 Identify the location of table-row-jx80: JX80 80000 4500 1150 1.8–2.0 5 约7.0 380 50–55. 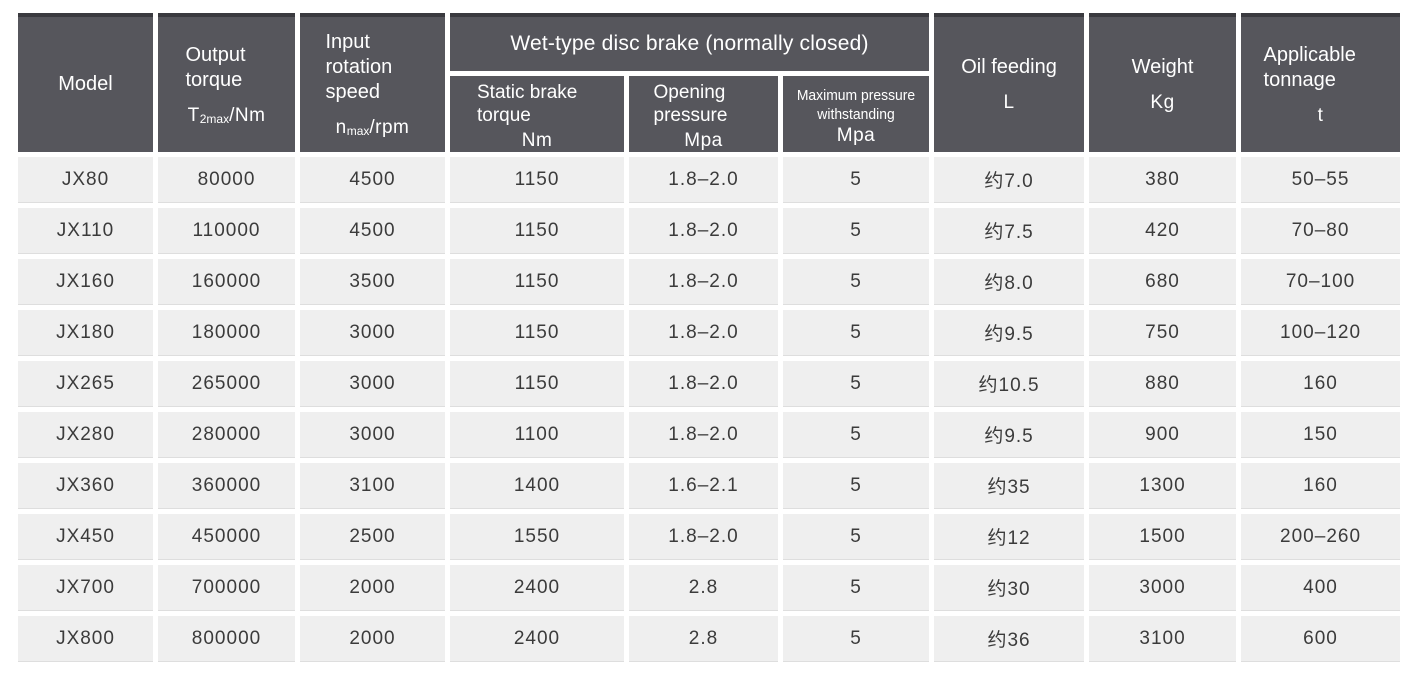
(709, 180).